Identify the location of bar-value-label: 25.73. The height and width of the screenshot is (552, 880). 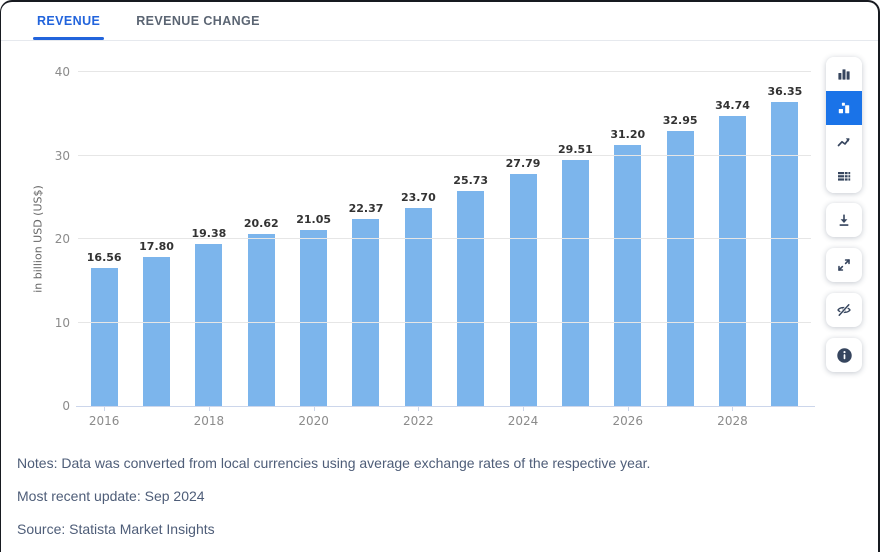
(471, 181).